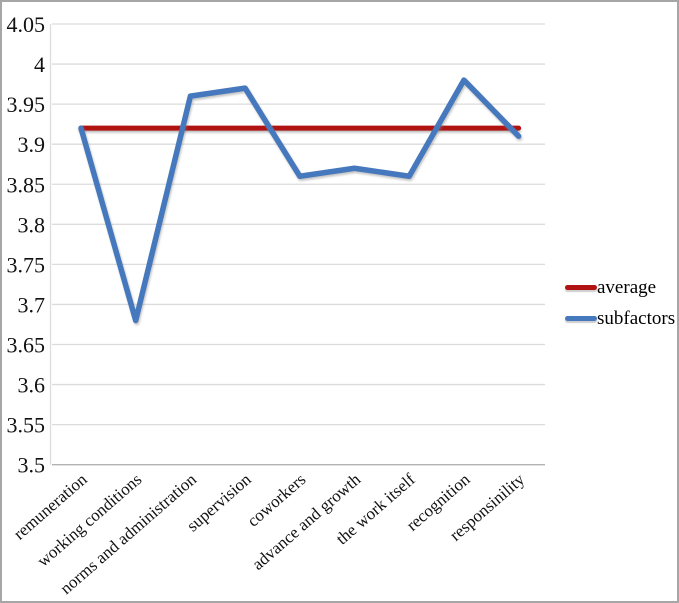 This screenshot has width=679, height=603. I want to click on legend-label-subfactors: subfactors, so click(636, 318).